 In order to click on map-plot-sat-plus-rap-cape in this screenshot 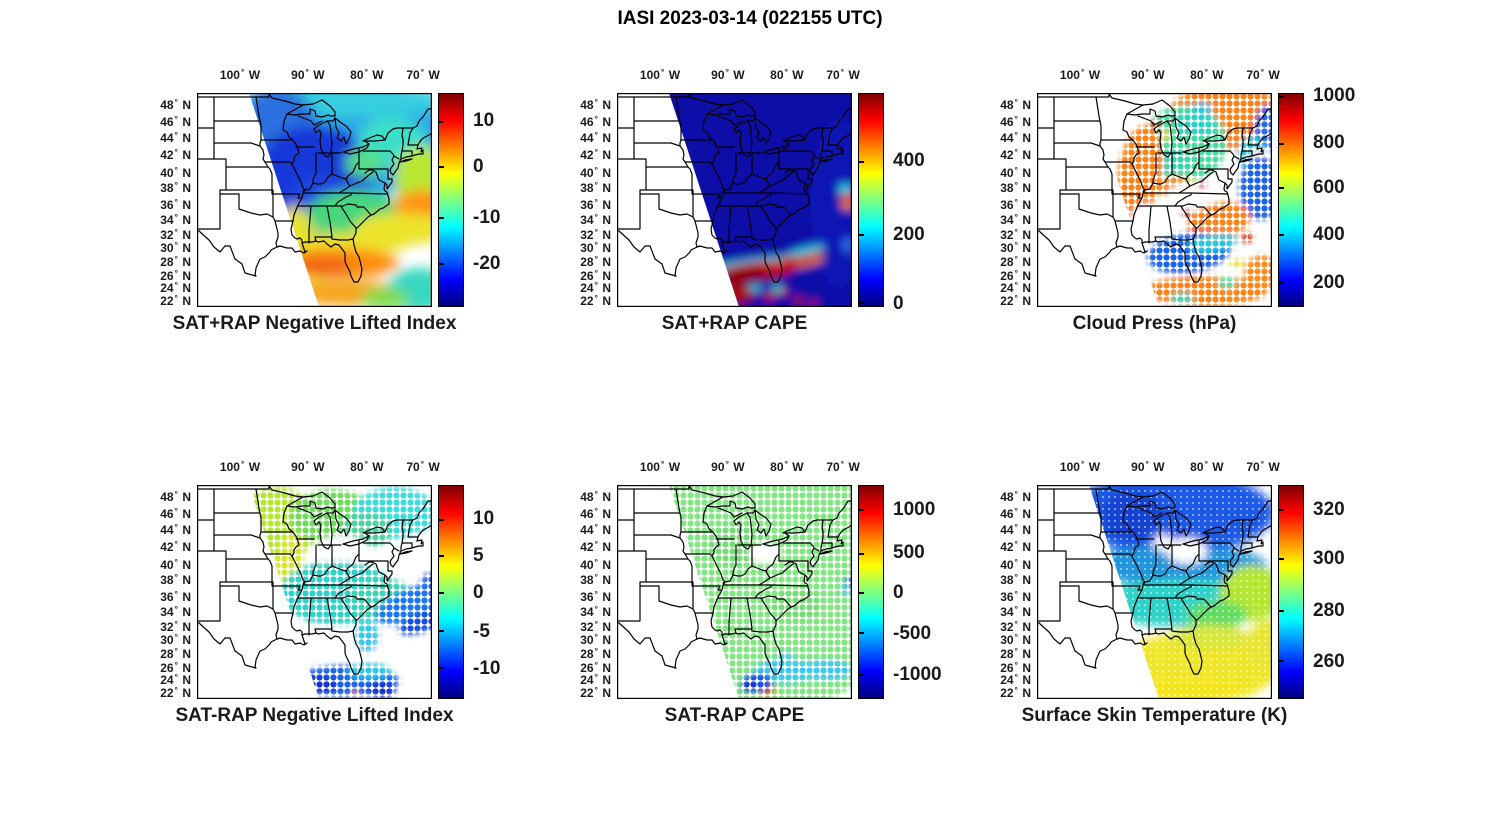, I will do `click(734, 200)`.